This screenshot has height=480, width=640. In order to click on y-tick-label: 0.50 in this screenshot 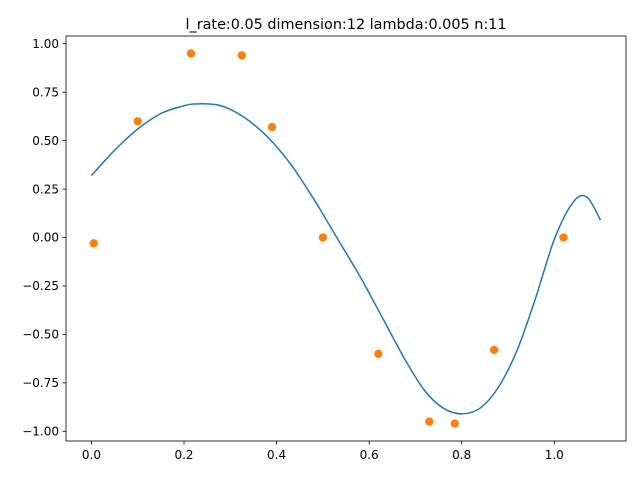, I will do `click(45, 141)`.